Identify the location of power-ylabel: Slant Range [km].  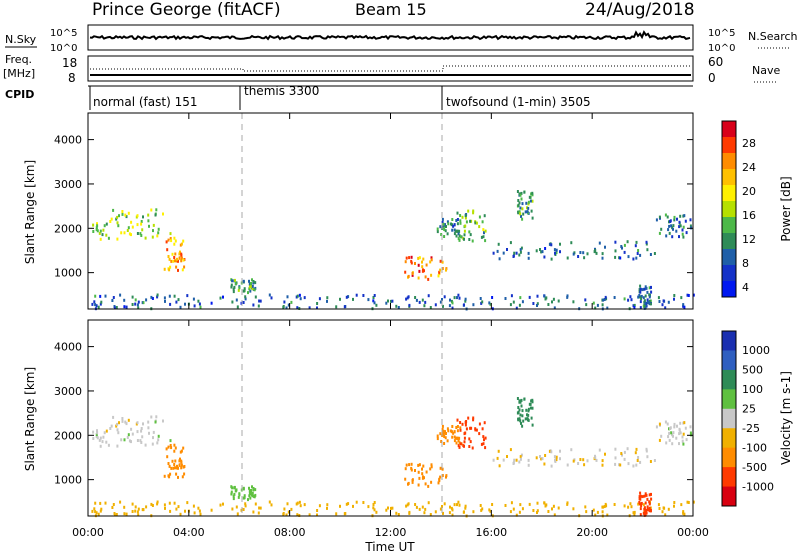
(30, 212).